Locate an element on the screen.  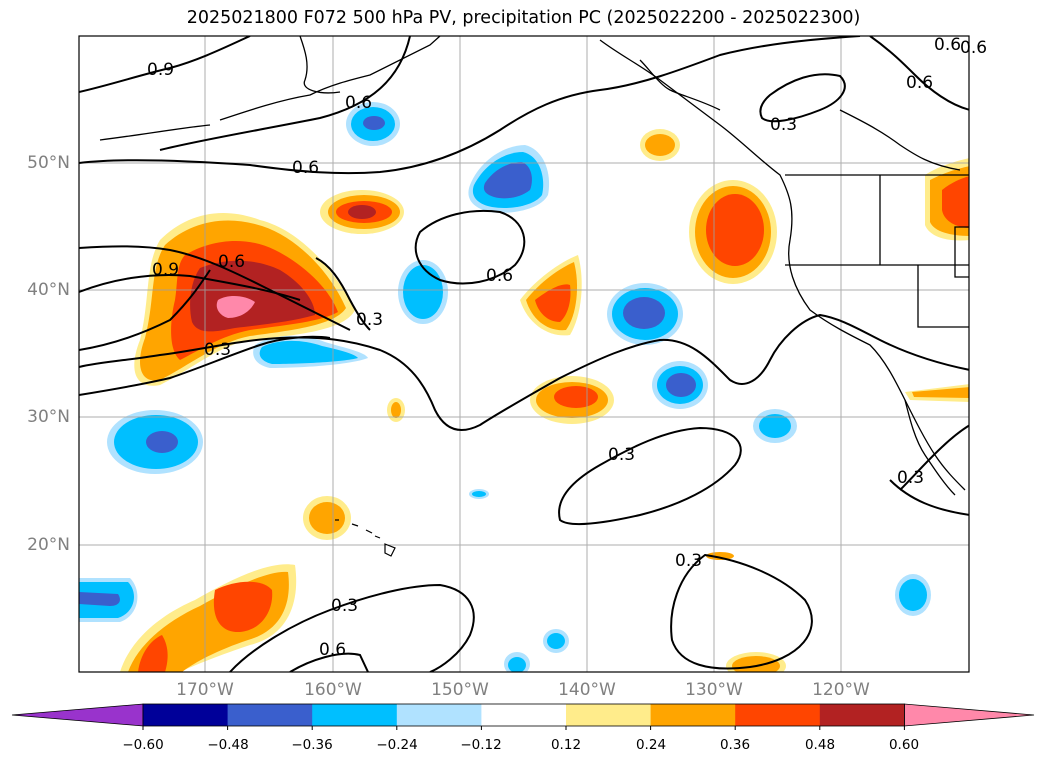
colorbar-tick-label: −0.36 is located at coordinates (312, 745).